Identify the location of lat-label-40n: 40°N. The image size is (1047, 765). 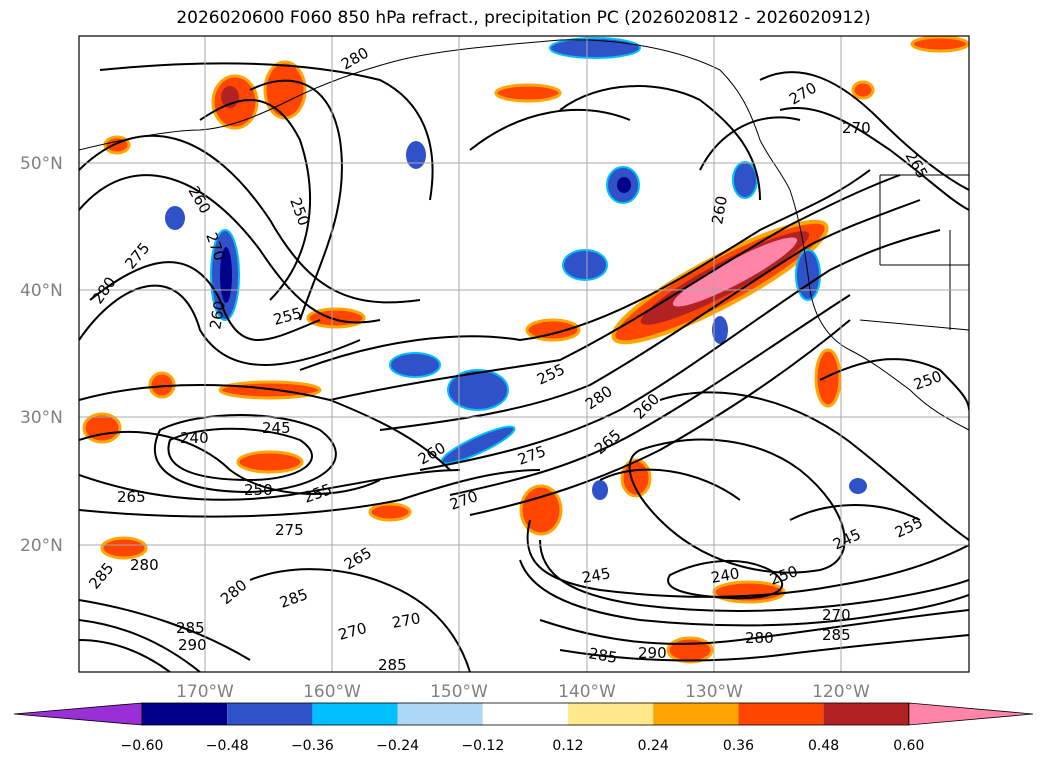
(41, 291).